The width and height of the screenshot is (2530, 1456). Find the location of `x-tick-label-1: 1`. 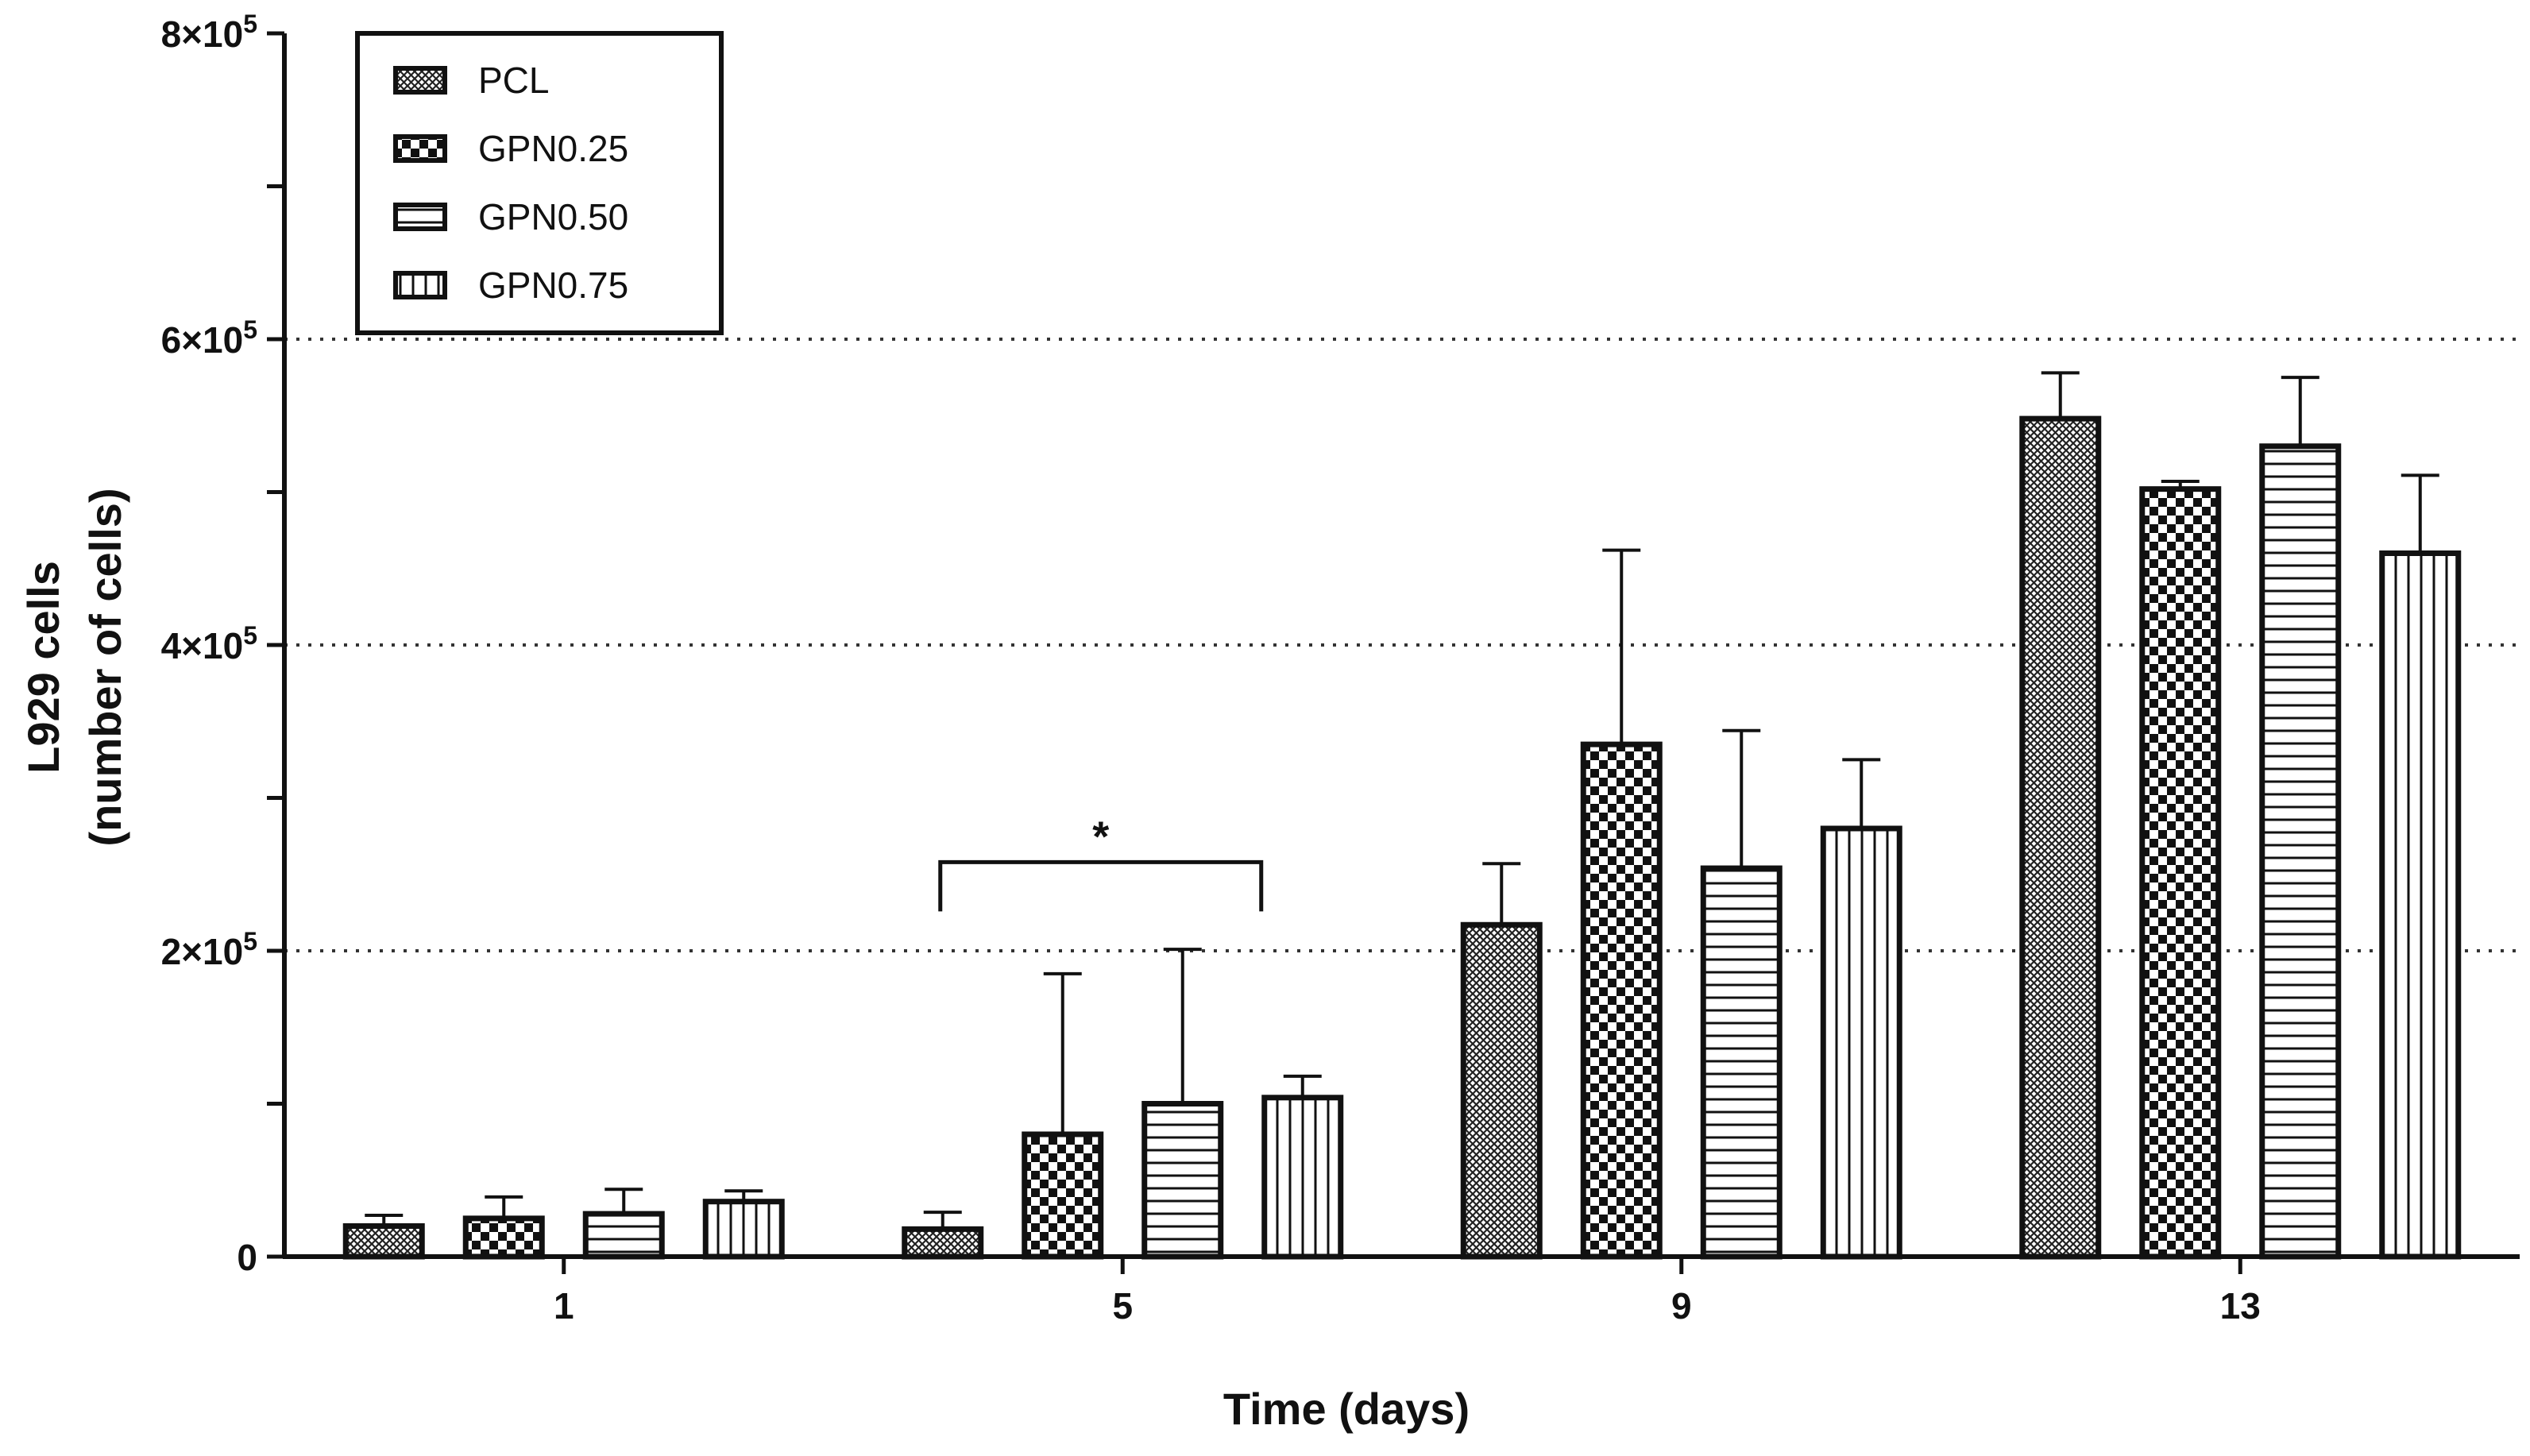

x-tick-label-1: 1 is located at coordinates (564, 1306).